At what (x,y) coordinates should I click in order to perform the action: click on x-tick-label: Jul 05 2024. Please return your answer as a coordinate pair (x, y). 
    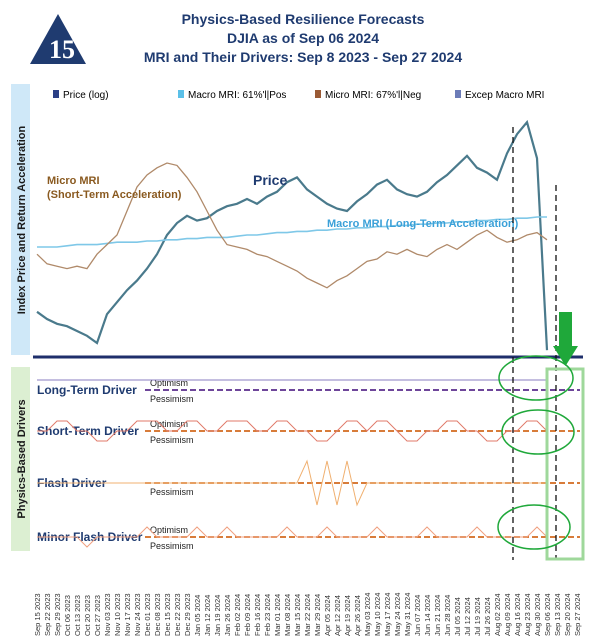
    Looking at the image, I should click on (457, 616).